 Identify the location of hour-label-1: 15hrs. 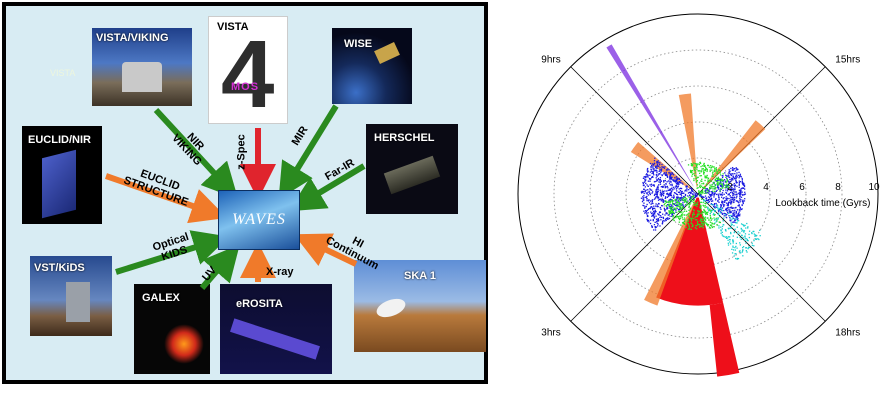
(847, 60).